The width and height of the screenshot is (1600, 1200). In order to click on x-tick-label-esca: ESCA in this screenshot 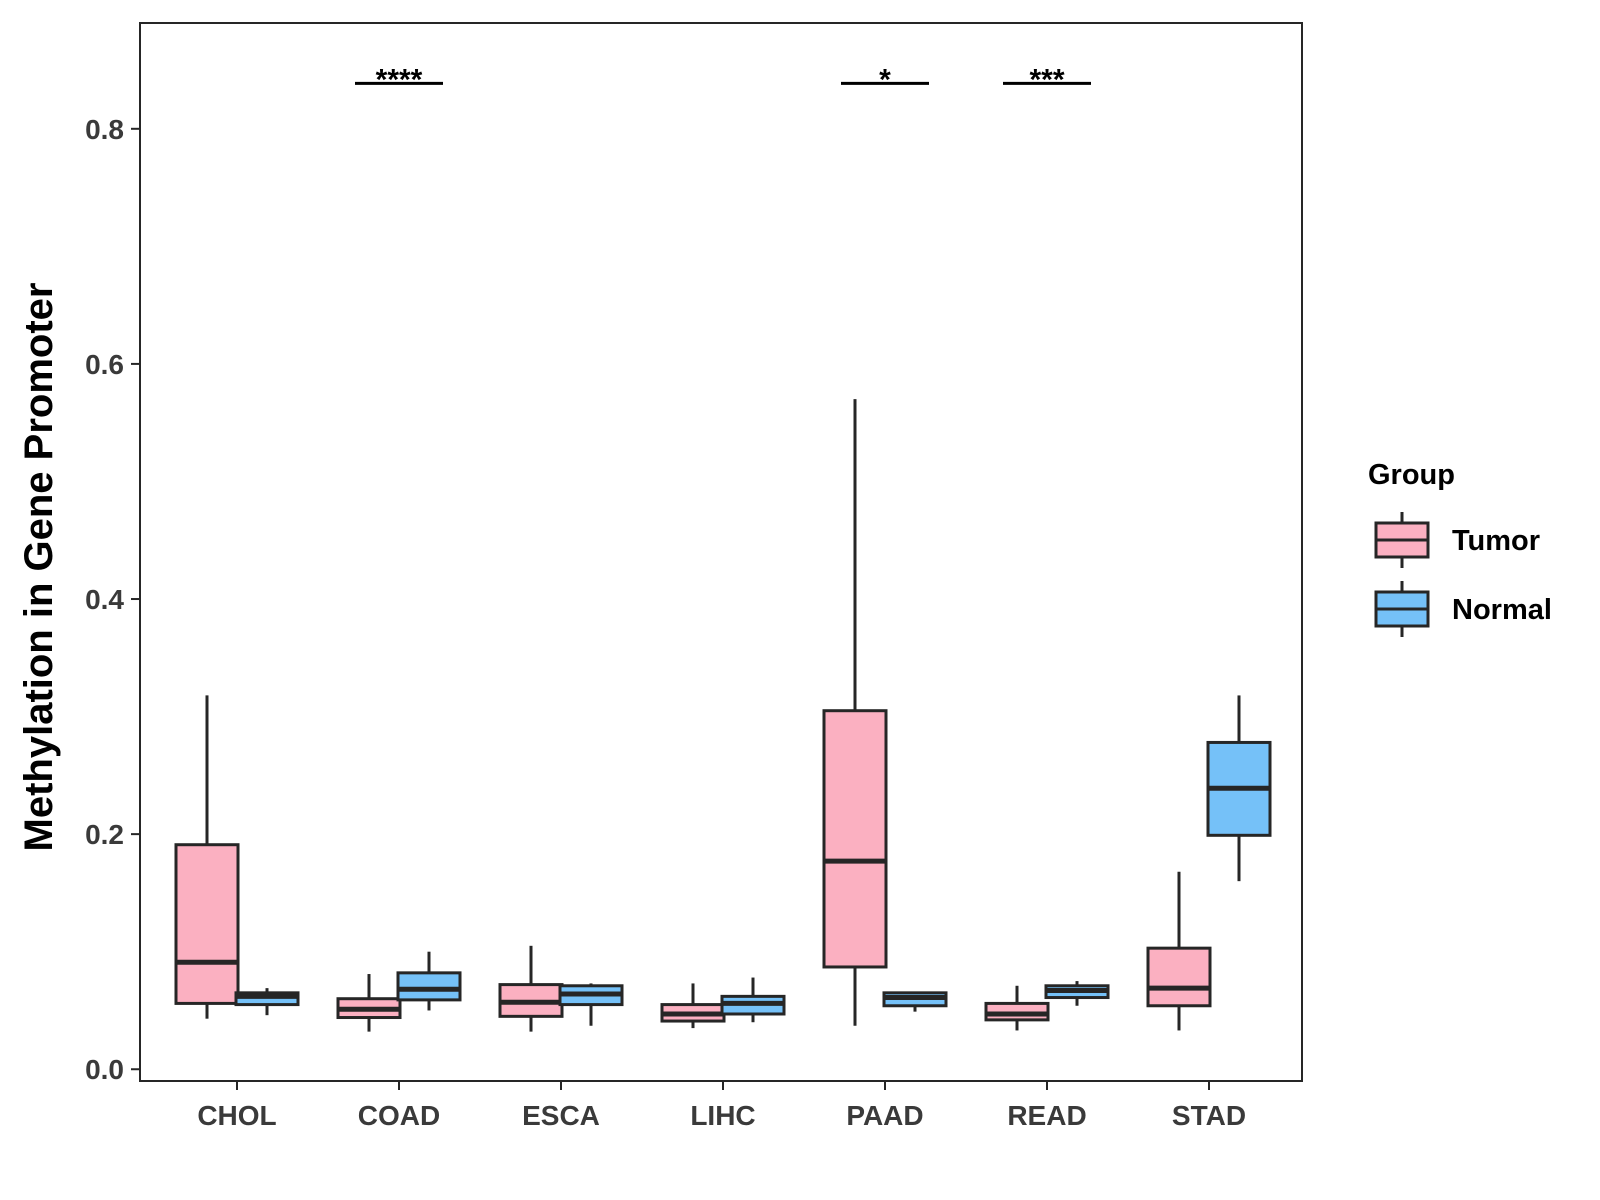, I will do `click(561, 1115)`.